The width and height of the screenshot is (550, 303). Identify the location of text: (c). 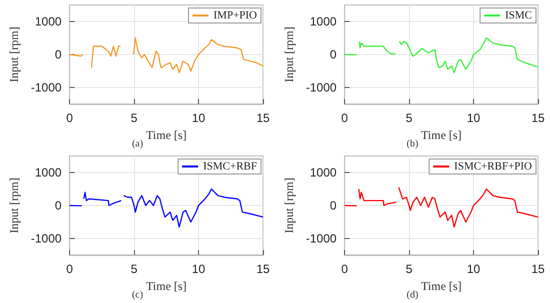
(138, 295).